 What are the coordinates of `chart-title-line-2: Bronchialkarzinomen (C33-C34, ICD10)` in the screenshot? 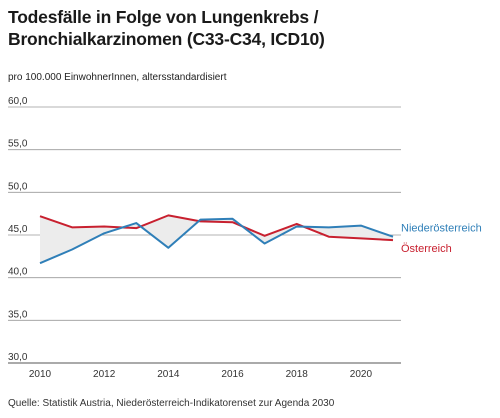 It's located at (166, 39).